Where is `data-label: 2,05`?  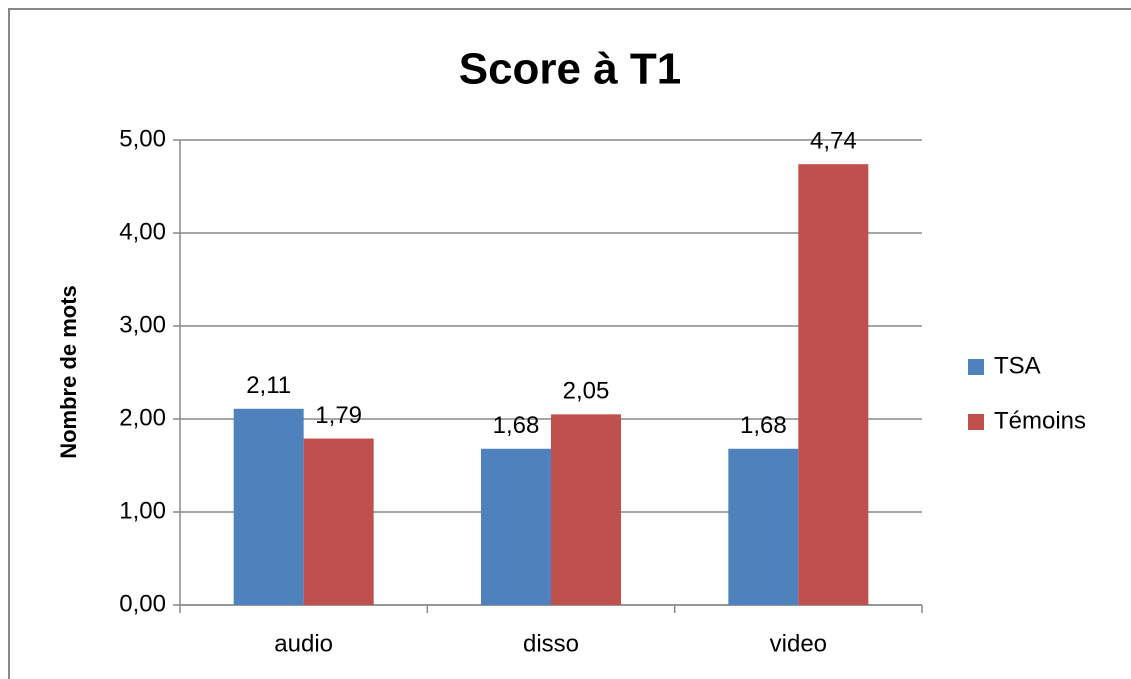 data-label: 2,05 is located at coordinates (586, 391).